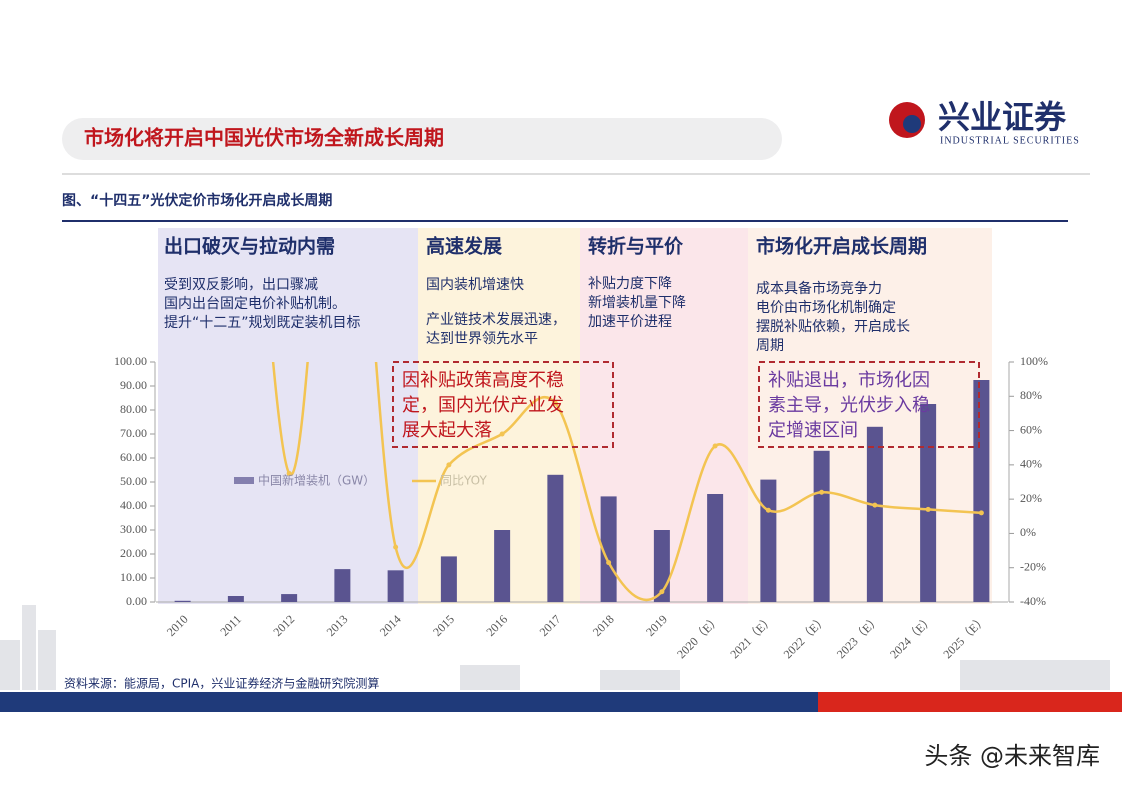 The height and width of the screenshot is (793, 1122). I want to click on logo-icon-inner, so click(912, 124).